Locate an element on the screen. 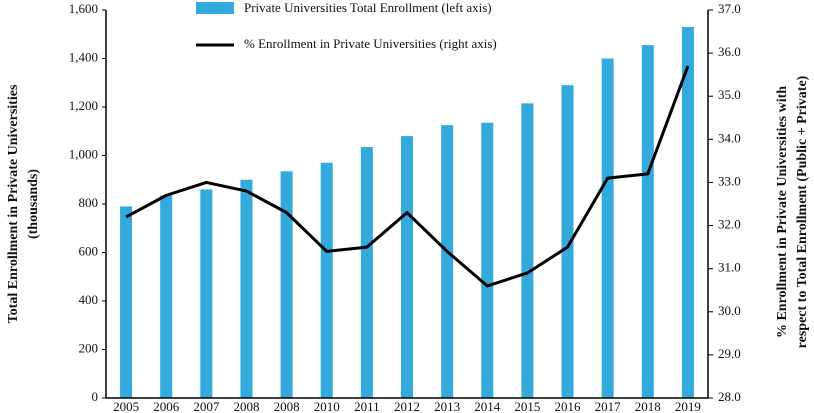  y2-tick-label: 30.0 is located at coordinates (729, 310).